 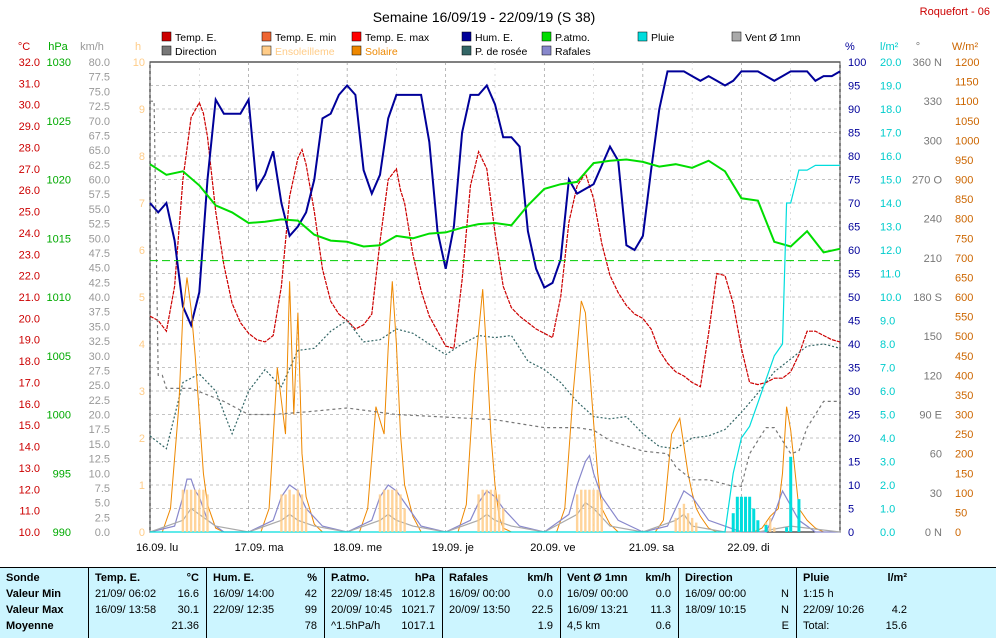 What do you see at coordinates (305, 52) in the screenshot?
I see `legend-label: Ensoleilleme` at bounding box center [305, 52].